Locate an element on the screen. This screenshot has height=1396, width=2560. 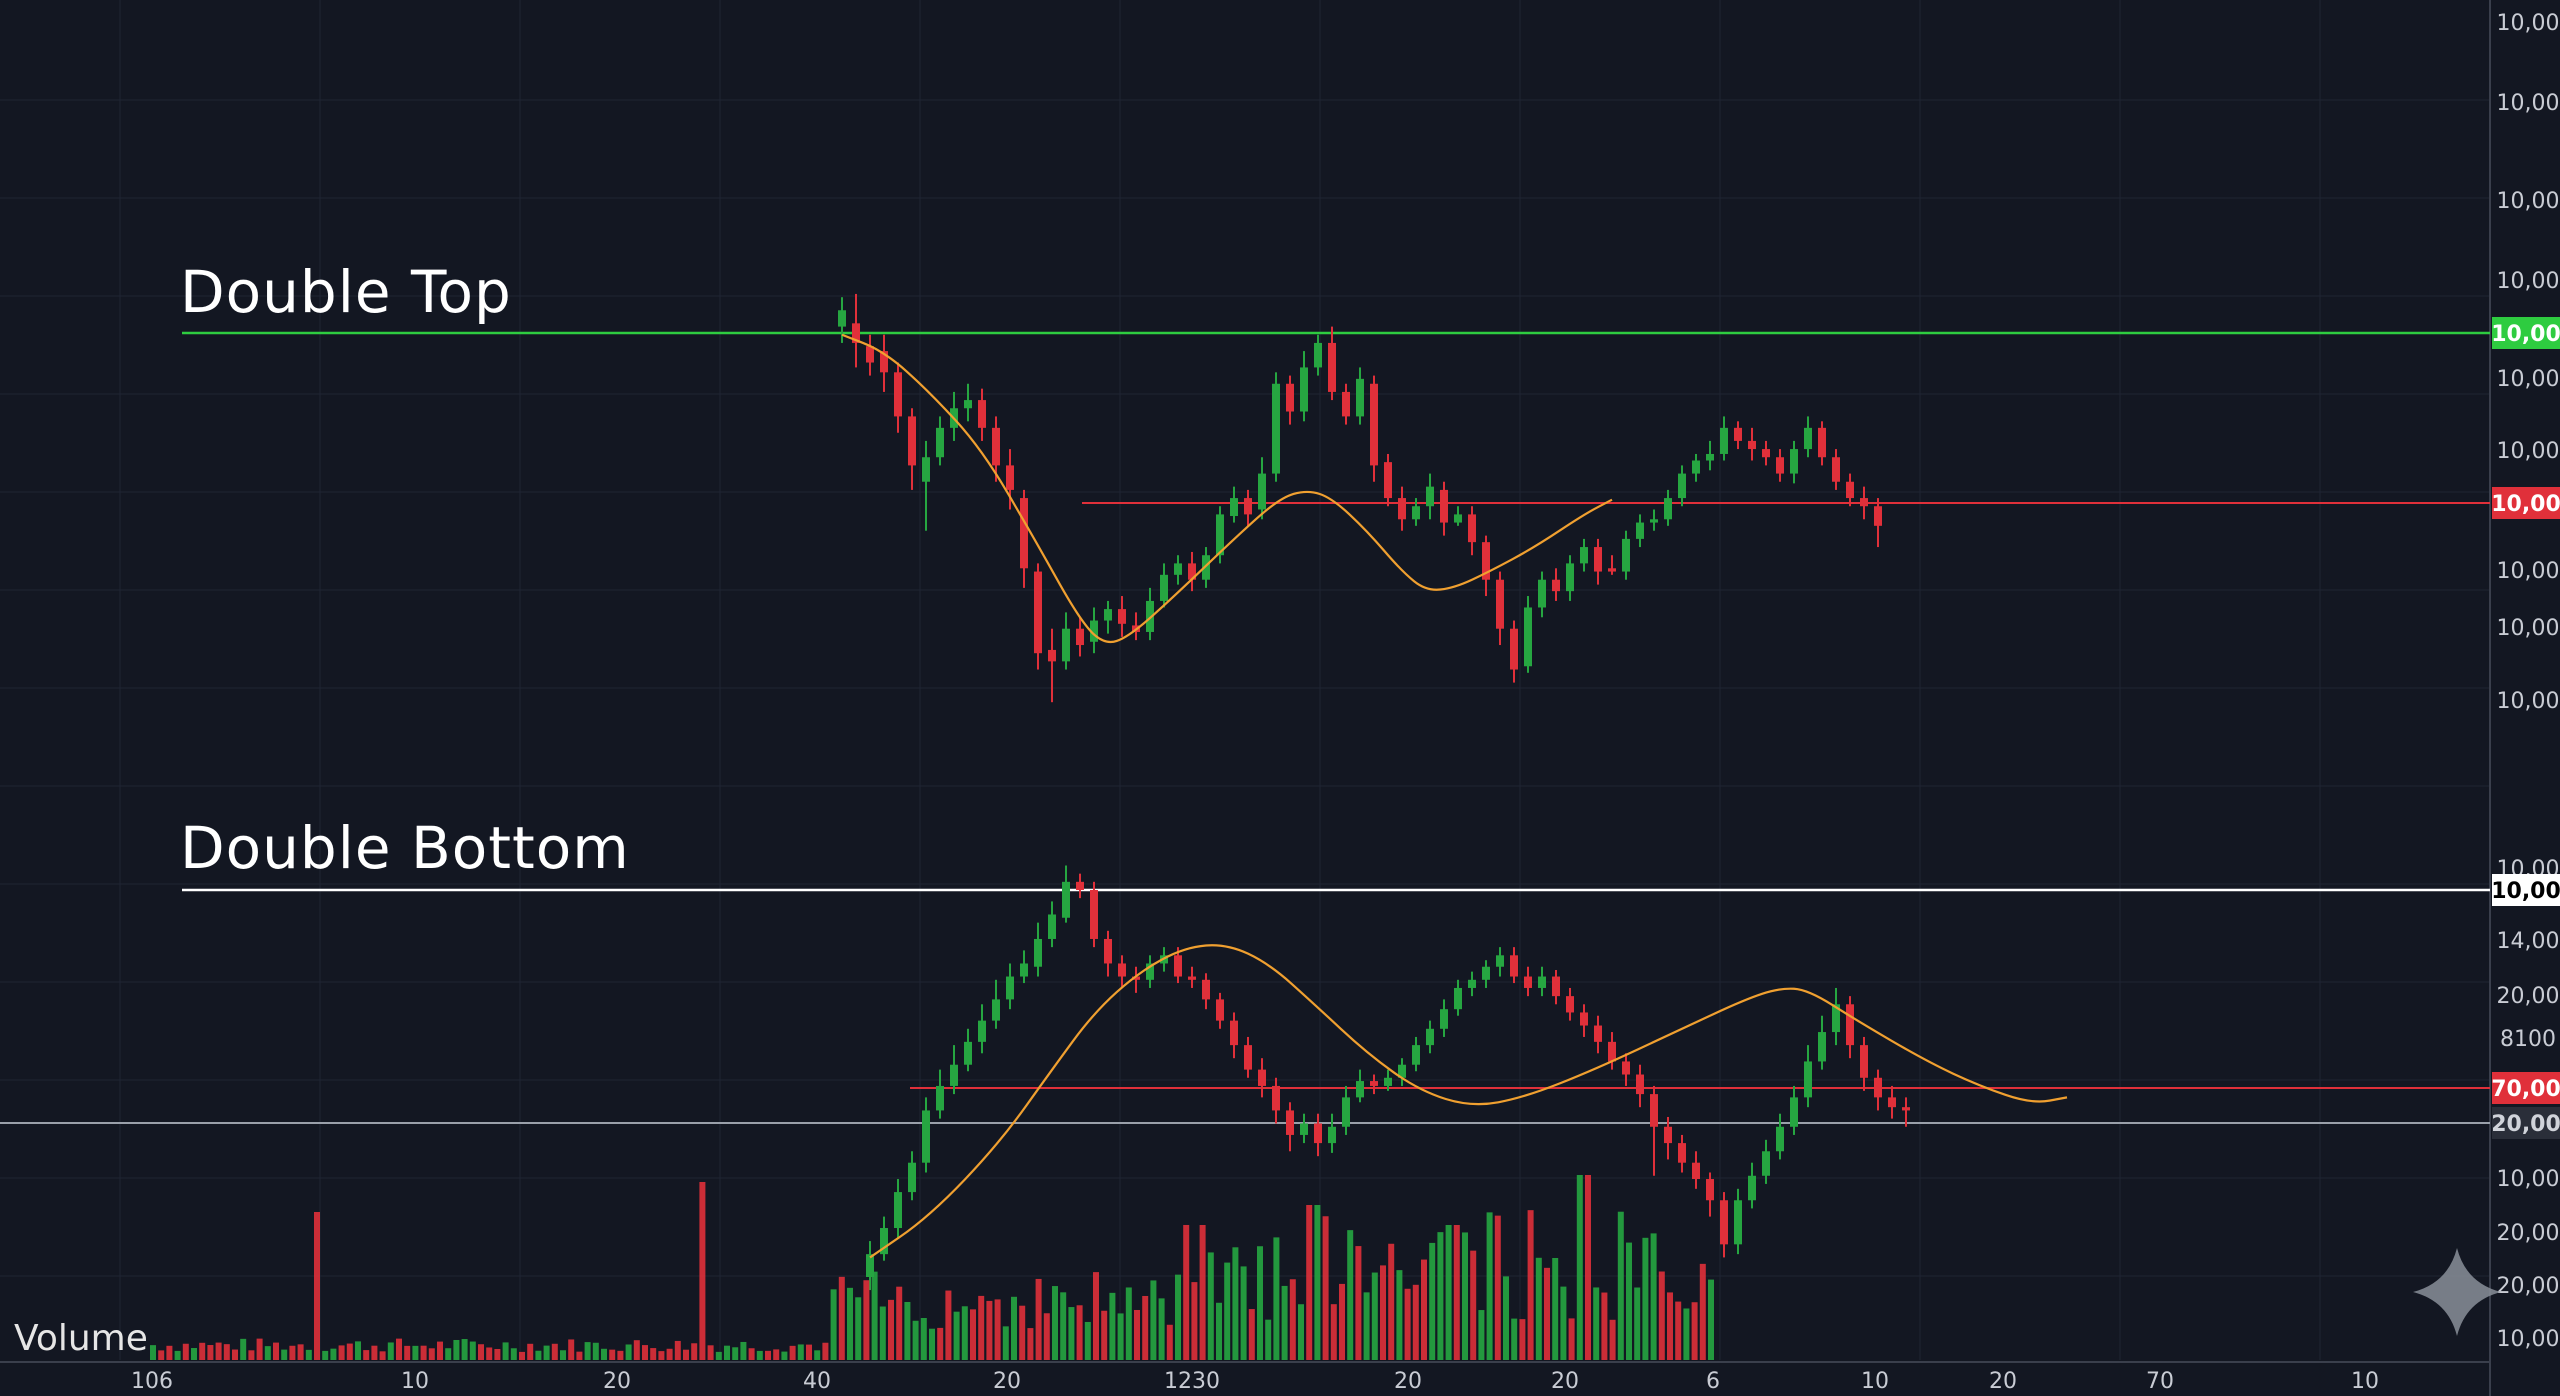
price-tags: 10,00 10,00 10,00 70,00 20,00 is located at coordinates (2525, 728).